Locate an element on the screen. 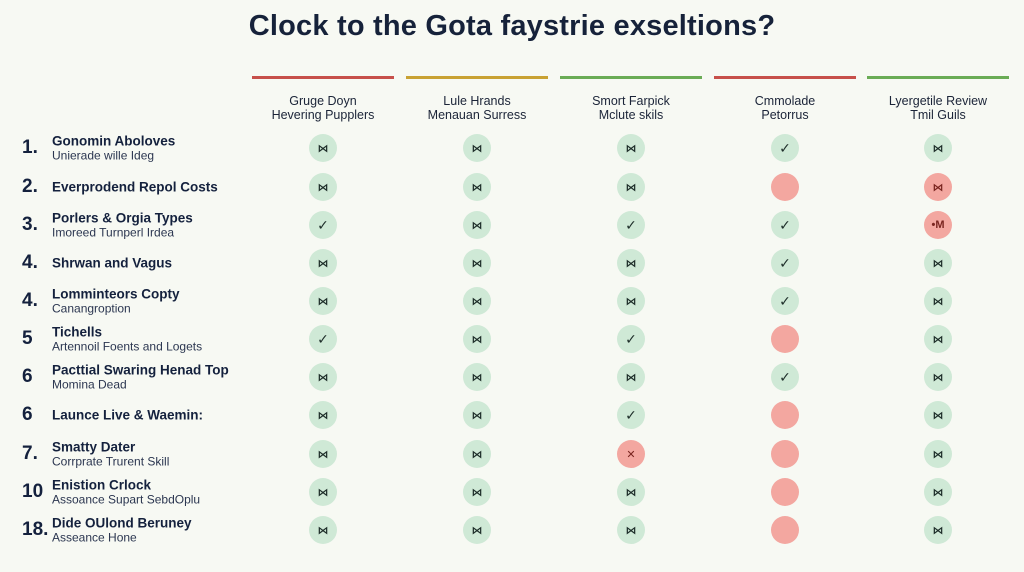 The image size is (1024, 572). row-subtitle: Momina Dead is located at coordinates (89, 384).